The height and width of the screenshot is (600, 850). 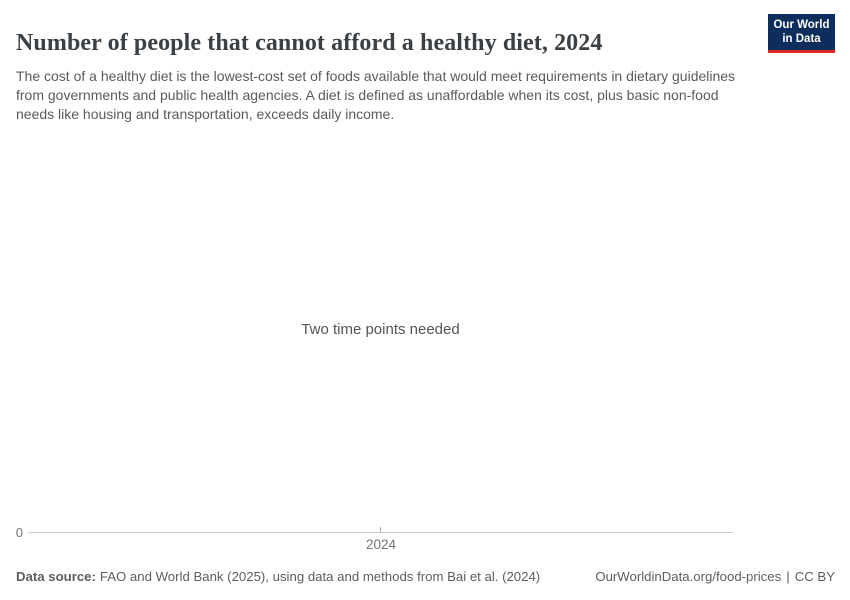 I want to click on attribution-line: OurWorldinData.org/food-prices | CC BY, so click(x=715, y=577).